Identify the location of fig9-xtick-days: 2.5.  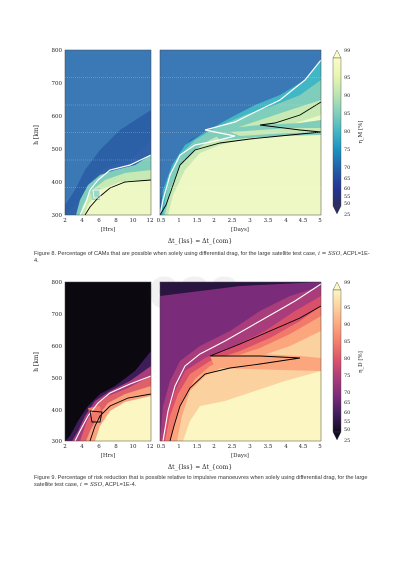
(232, 447).